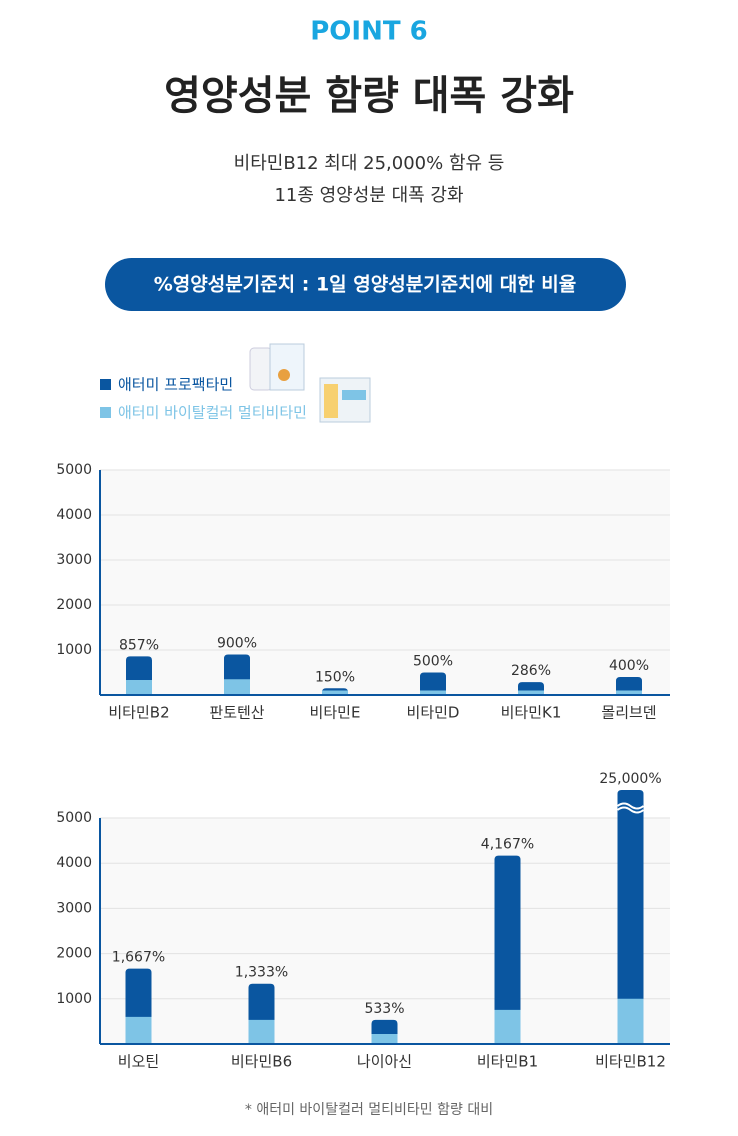 The height and width of the screenshot is (1136, 738). What do you see at coordinates (433, 662) in the screenshot?
I see `value-label: 500%` at bounding box center [433, 662].